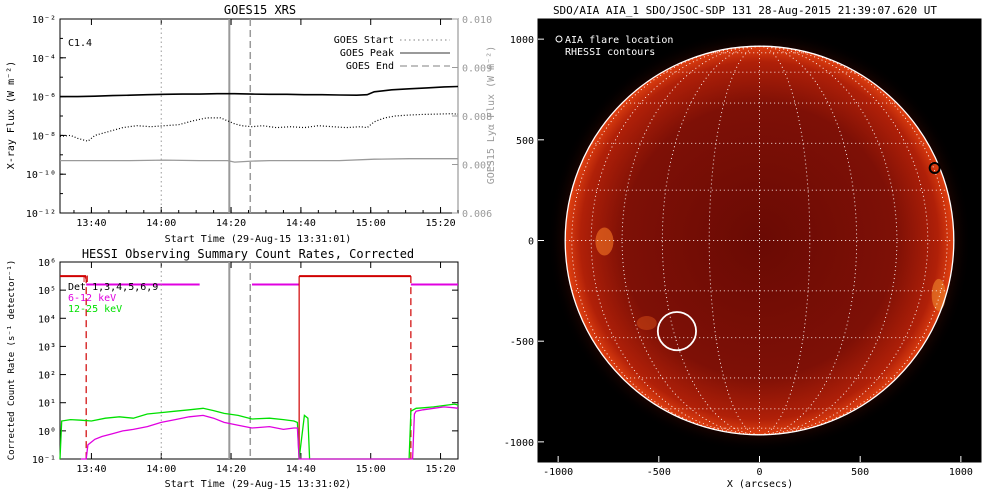 Image resolution: width=1000 pixels, height=500 pixels. I want to click on hessi-y-tick-label: 10⁻¹, so click(44, 460).